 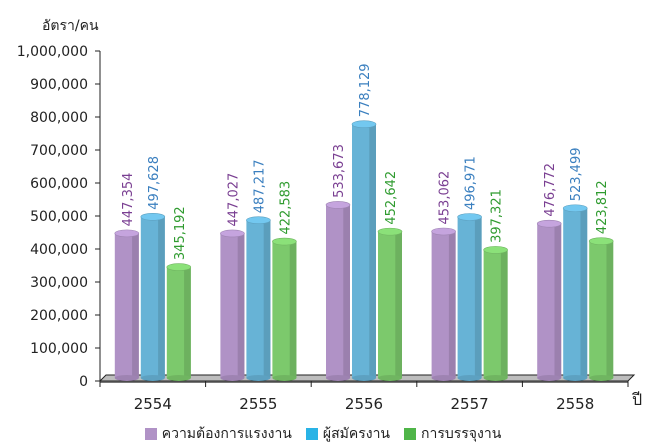 I want to click on legend-swatch-placement, so click(x=410, y=434).